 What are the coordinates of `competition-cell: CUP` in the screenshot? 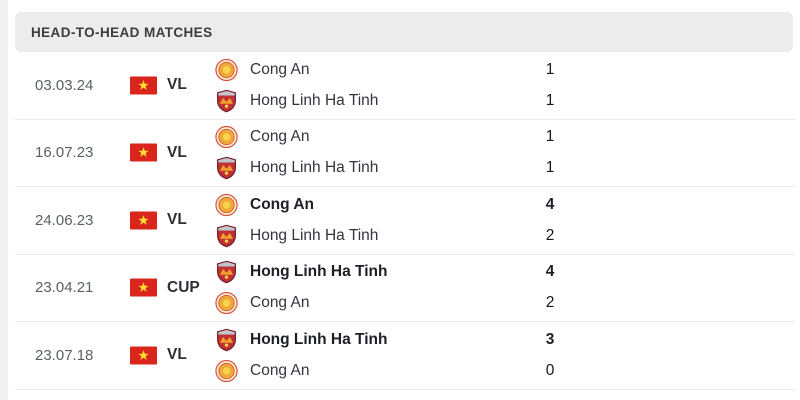 It's located at (156, 287).